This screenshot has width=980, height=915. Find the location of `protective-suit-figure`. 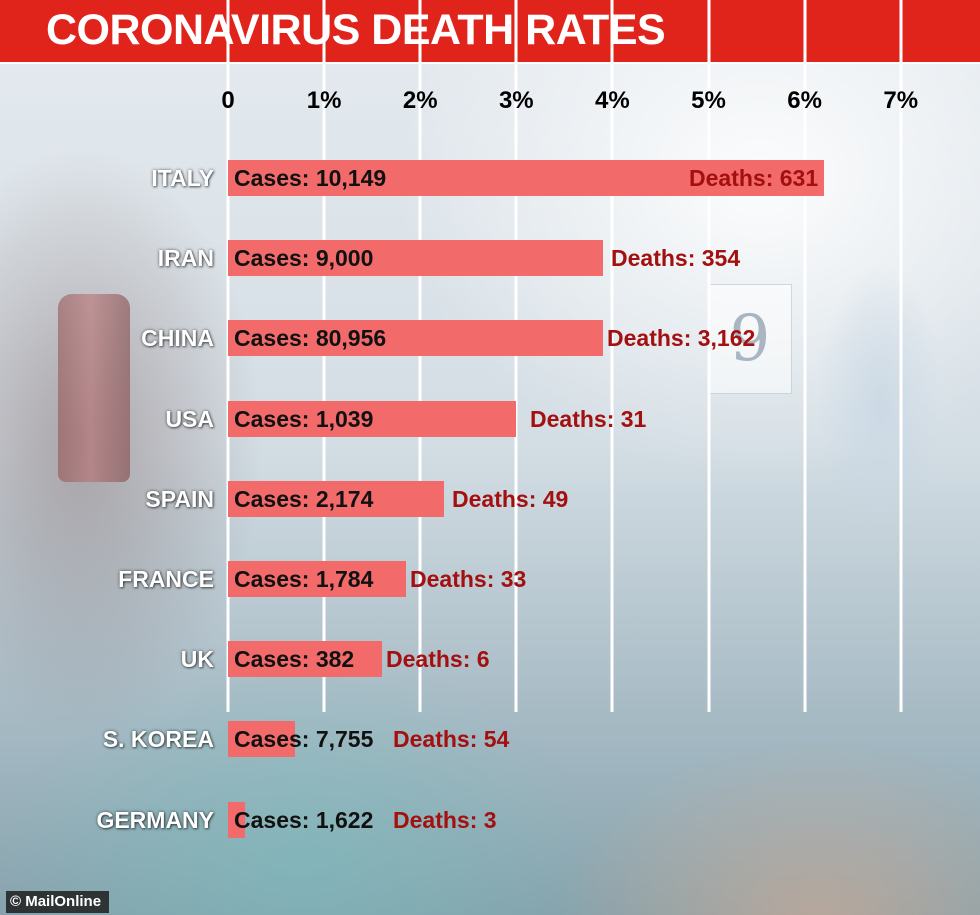

protective-suit-figure is located at coordinates (875, 412).